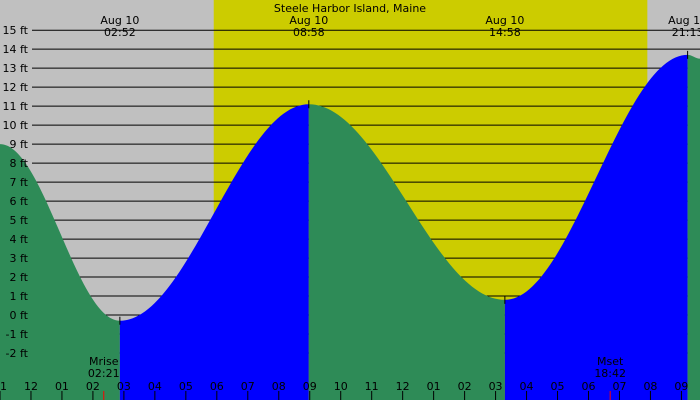  What do you see at coordinates (309, 32) in the screenshot?
I see `extreme-time-label: 08:58` at bounding box center [309, 32].